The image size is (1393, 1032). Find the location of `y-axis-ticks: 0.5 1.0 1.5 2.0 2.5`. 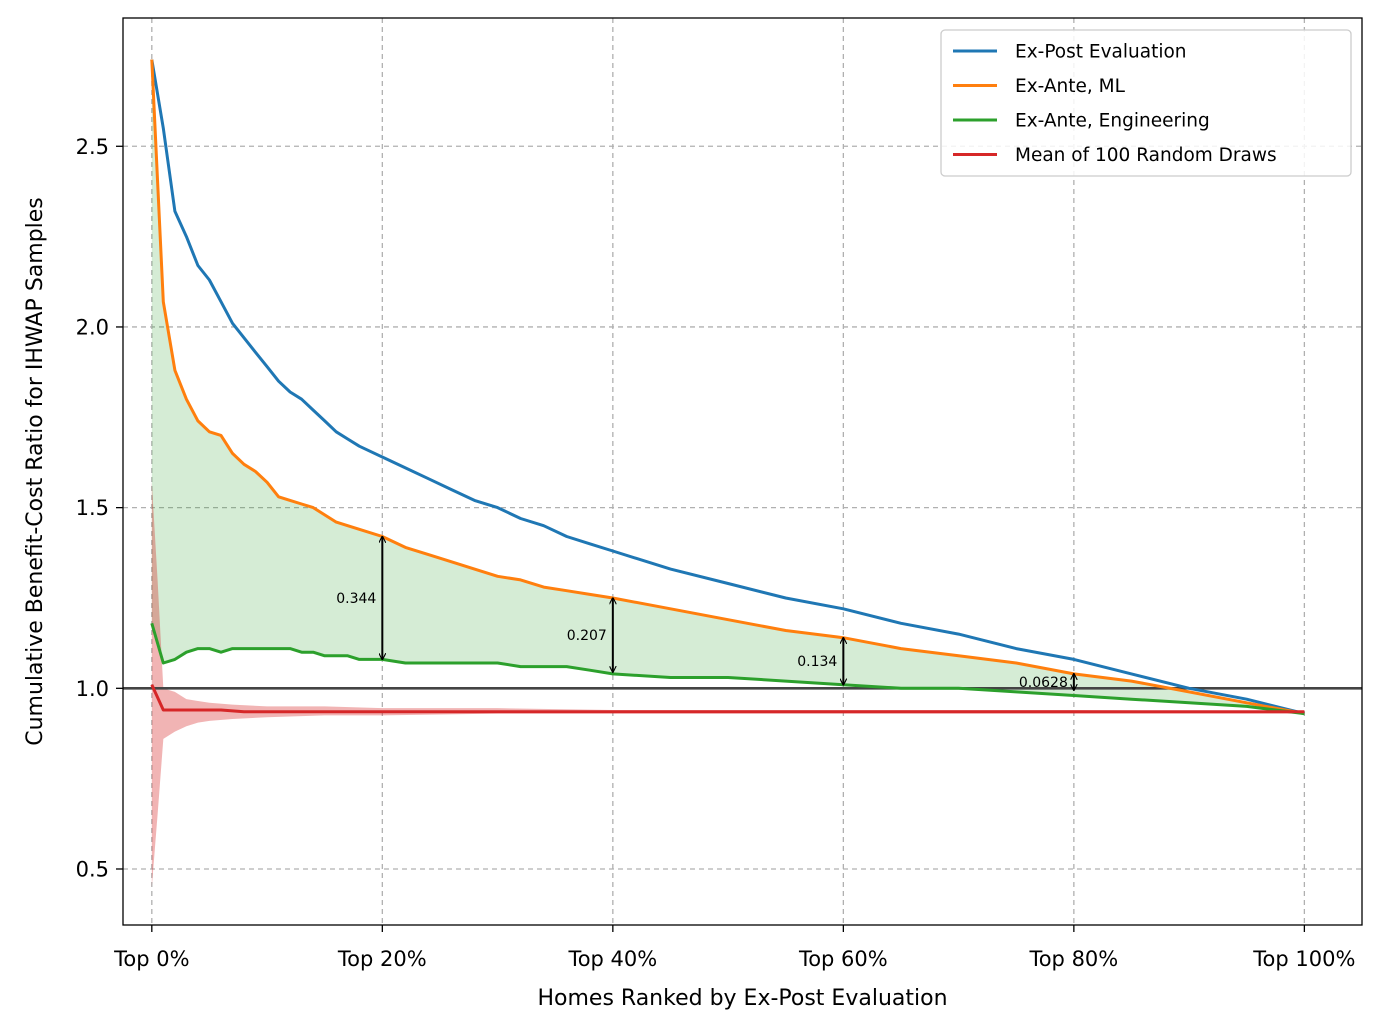

y-axis-ticks: 0.5 1.0 1.5 2.0 2.5 is located at coordinates (99, 508).